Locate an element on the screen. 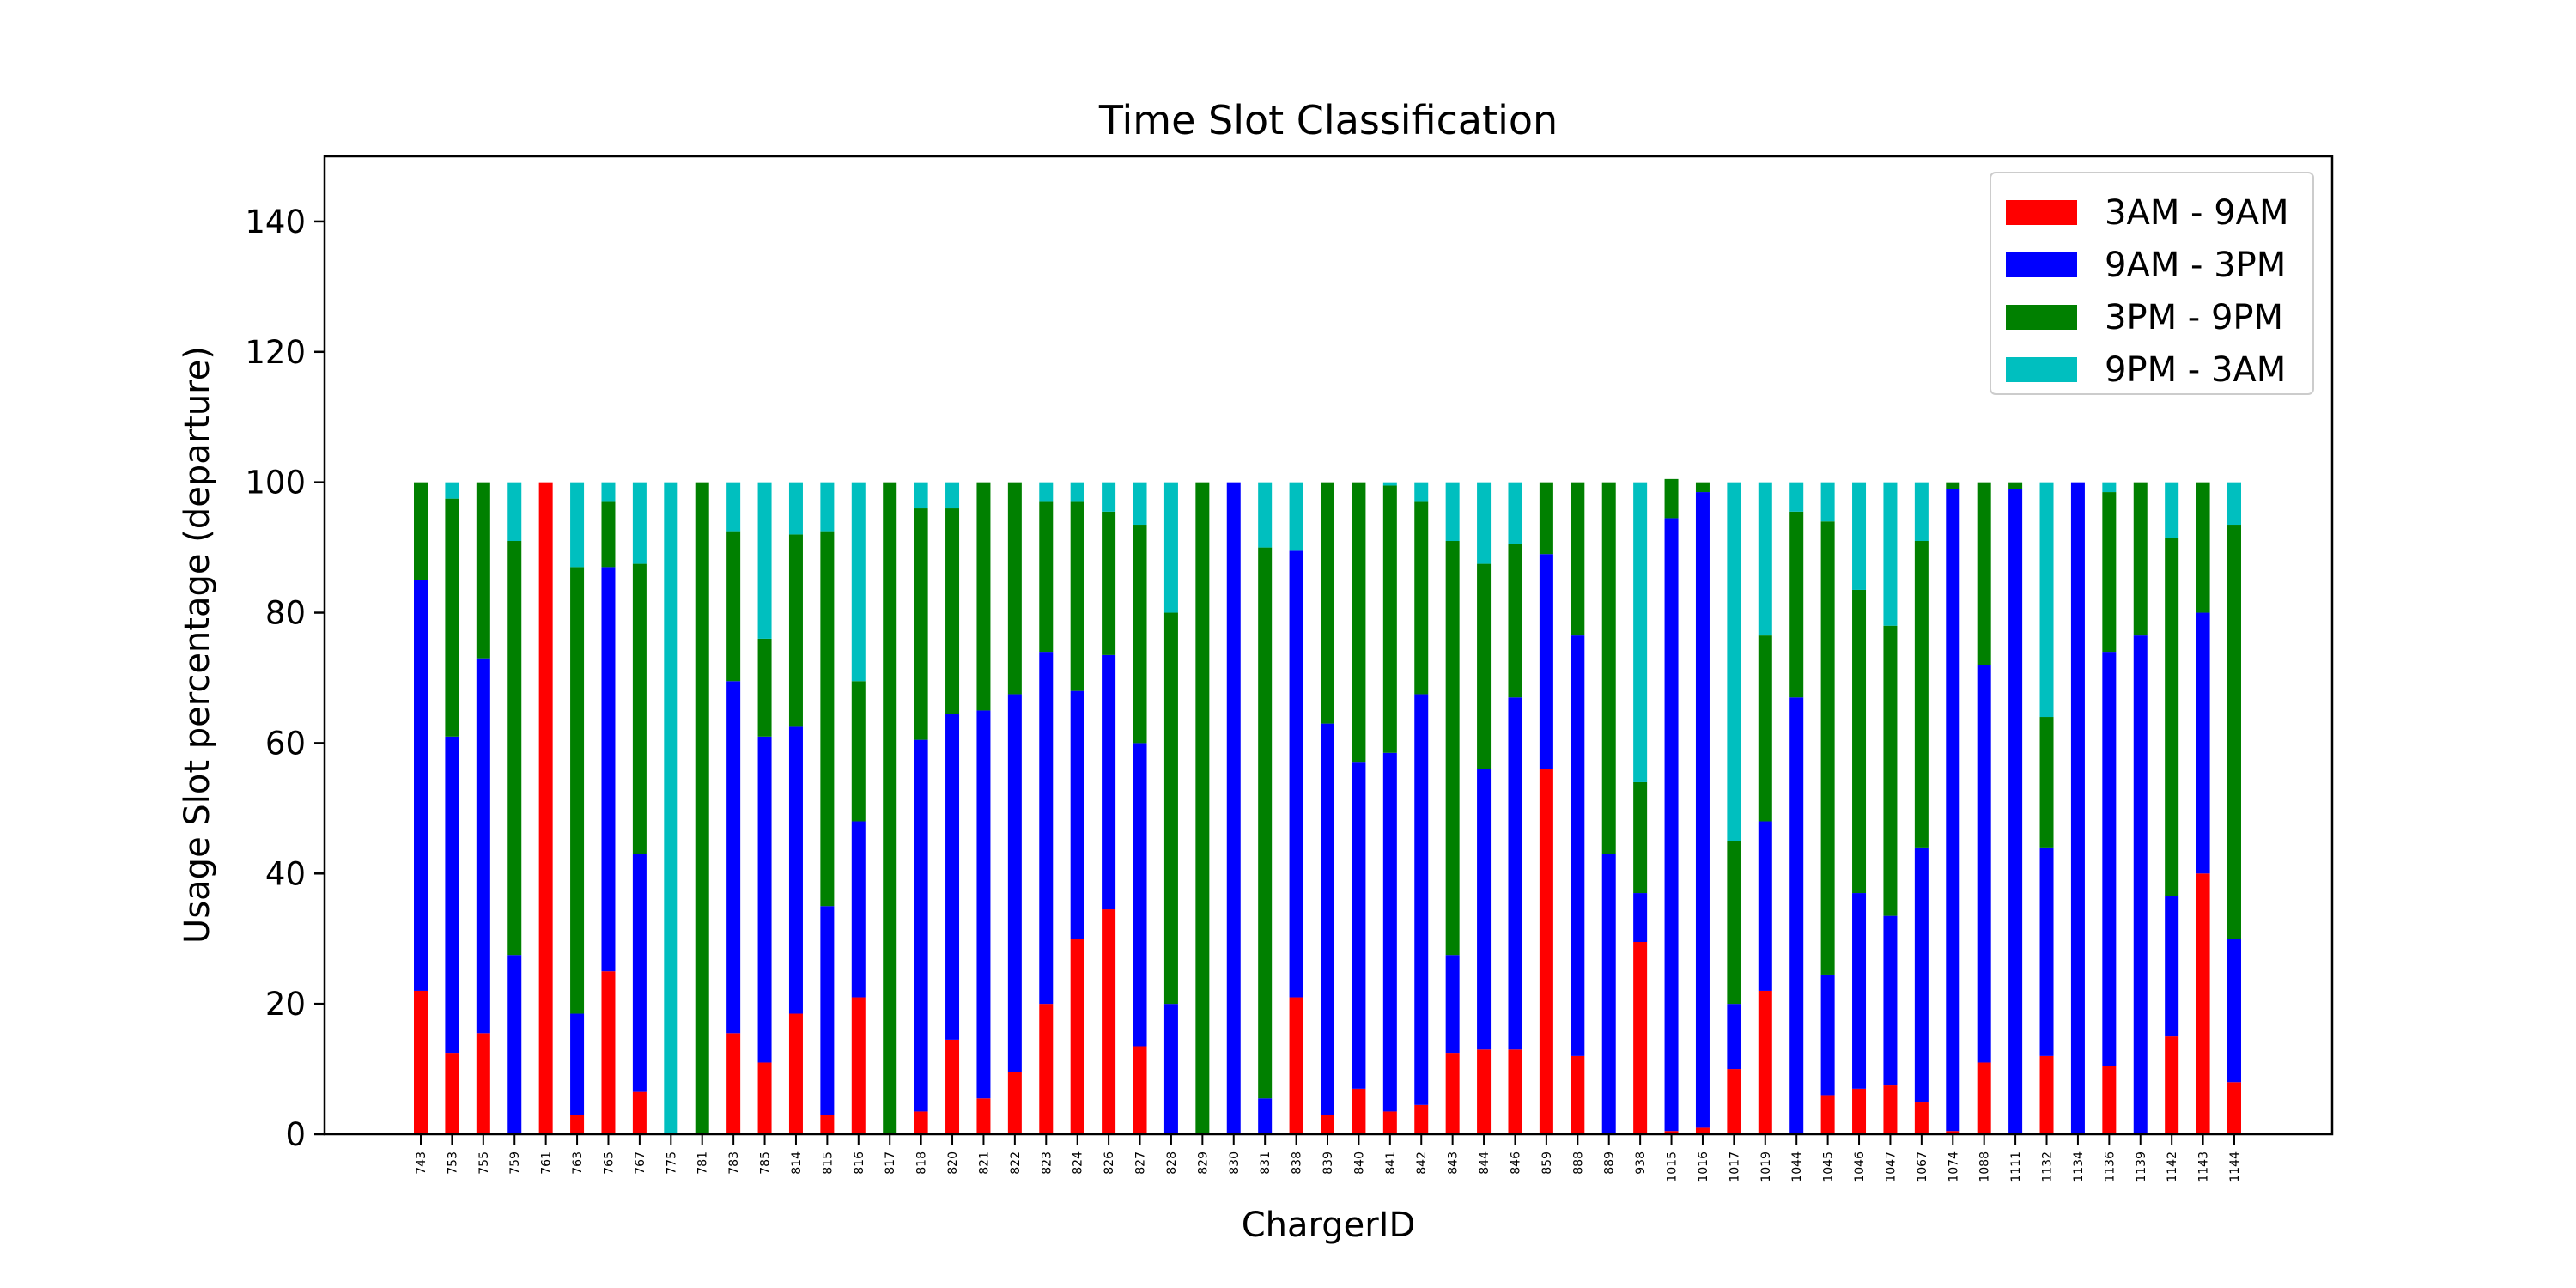 The image size is (2576, 1288). bar-segment-1136-s0 is located at coordinates (2109, 1100).